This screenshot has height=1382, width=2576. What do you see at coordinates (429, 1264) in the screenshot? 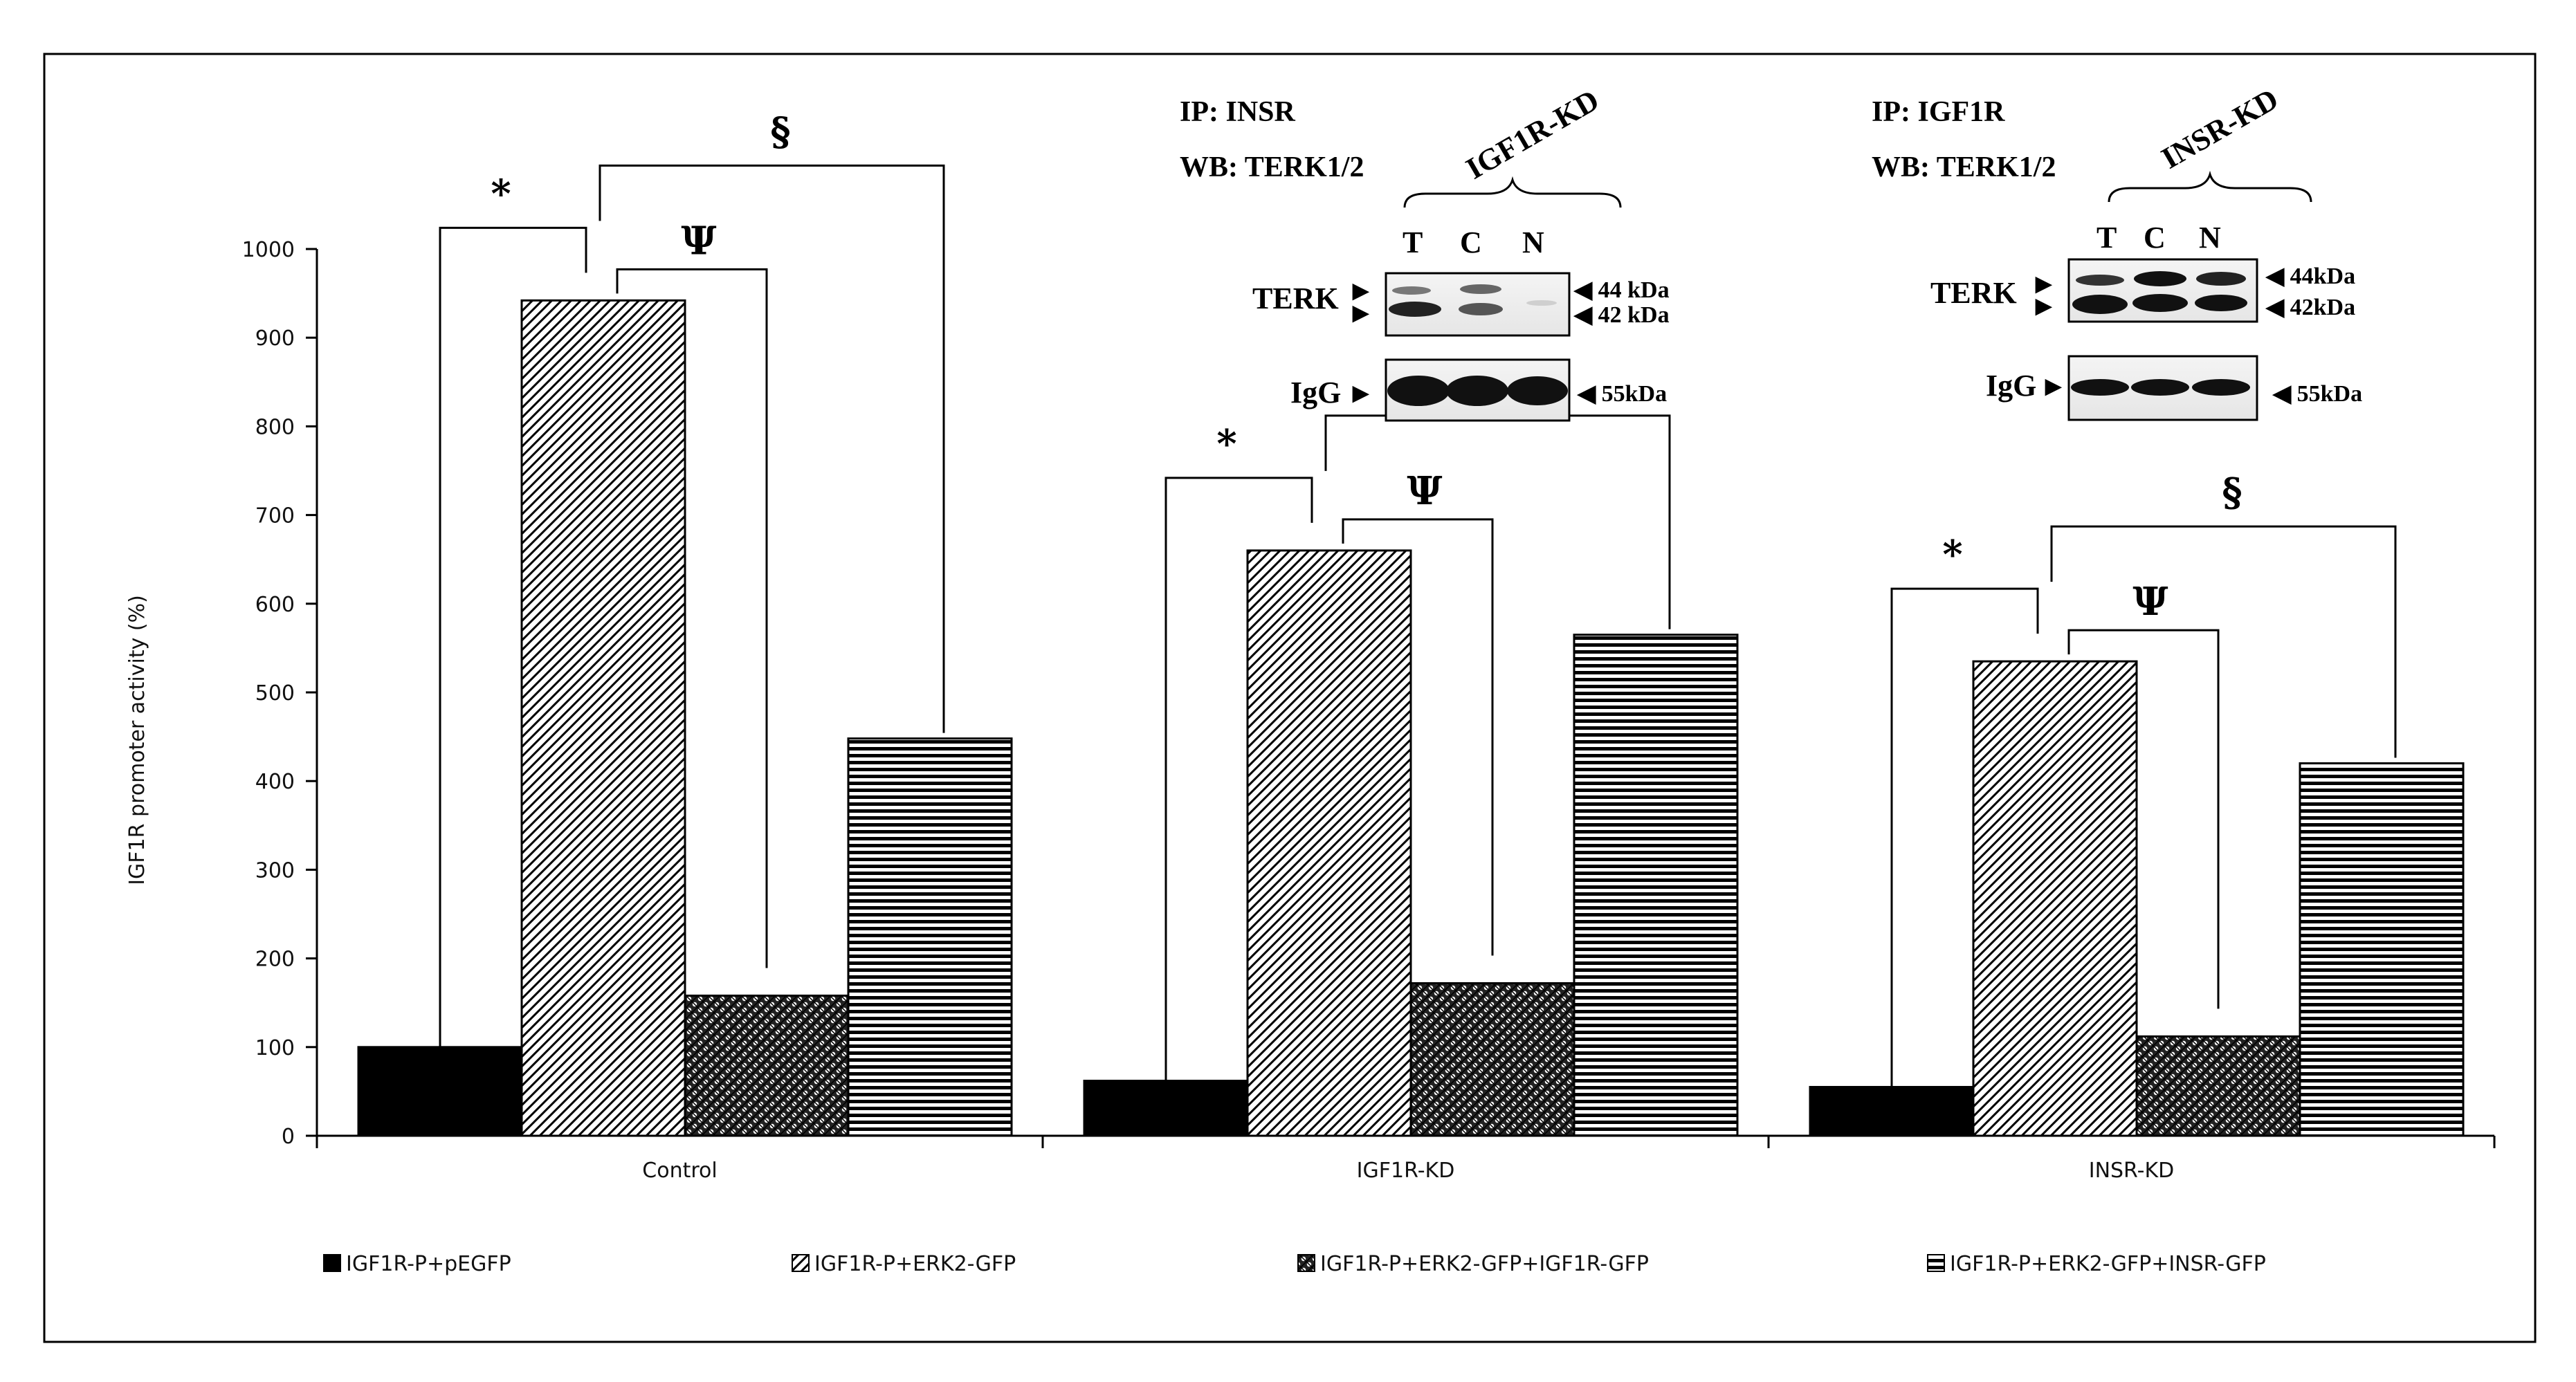
I see `legend-entry: IGF1R-P+pEGFP` at bounding box center [429, 1264].